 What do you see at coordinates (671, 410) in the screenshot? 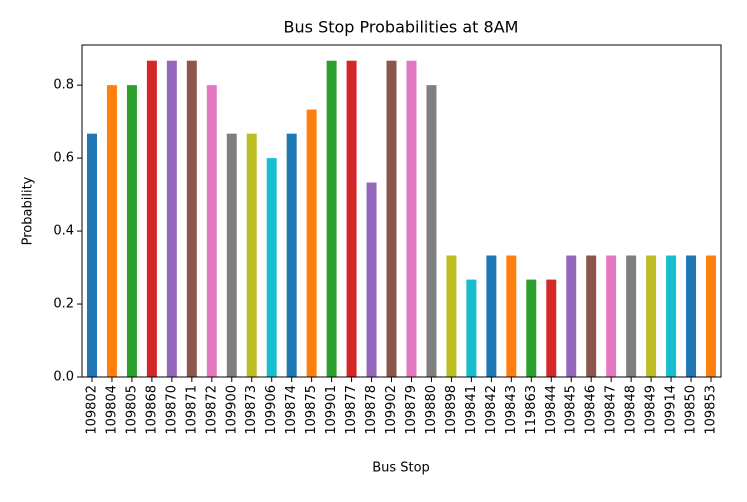
I see `x-tick-label: 109914` at bounding box center [671, 410].